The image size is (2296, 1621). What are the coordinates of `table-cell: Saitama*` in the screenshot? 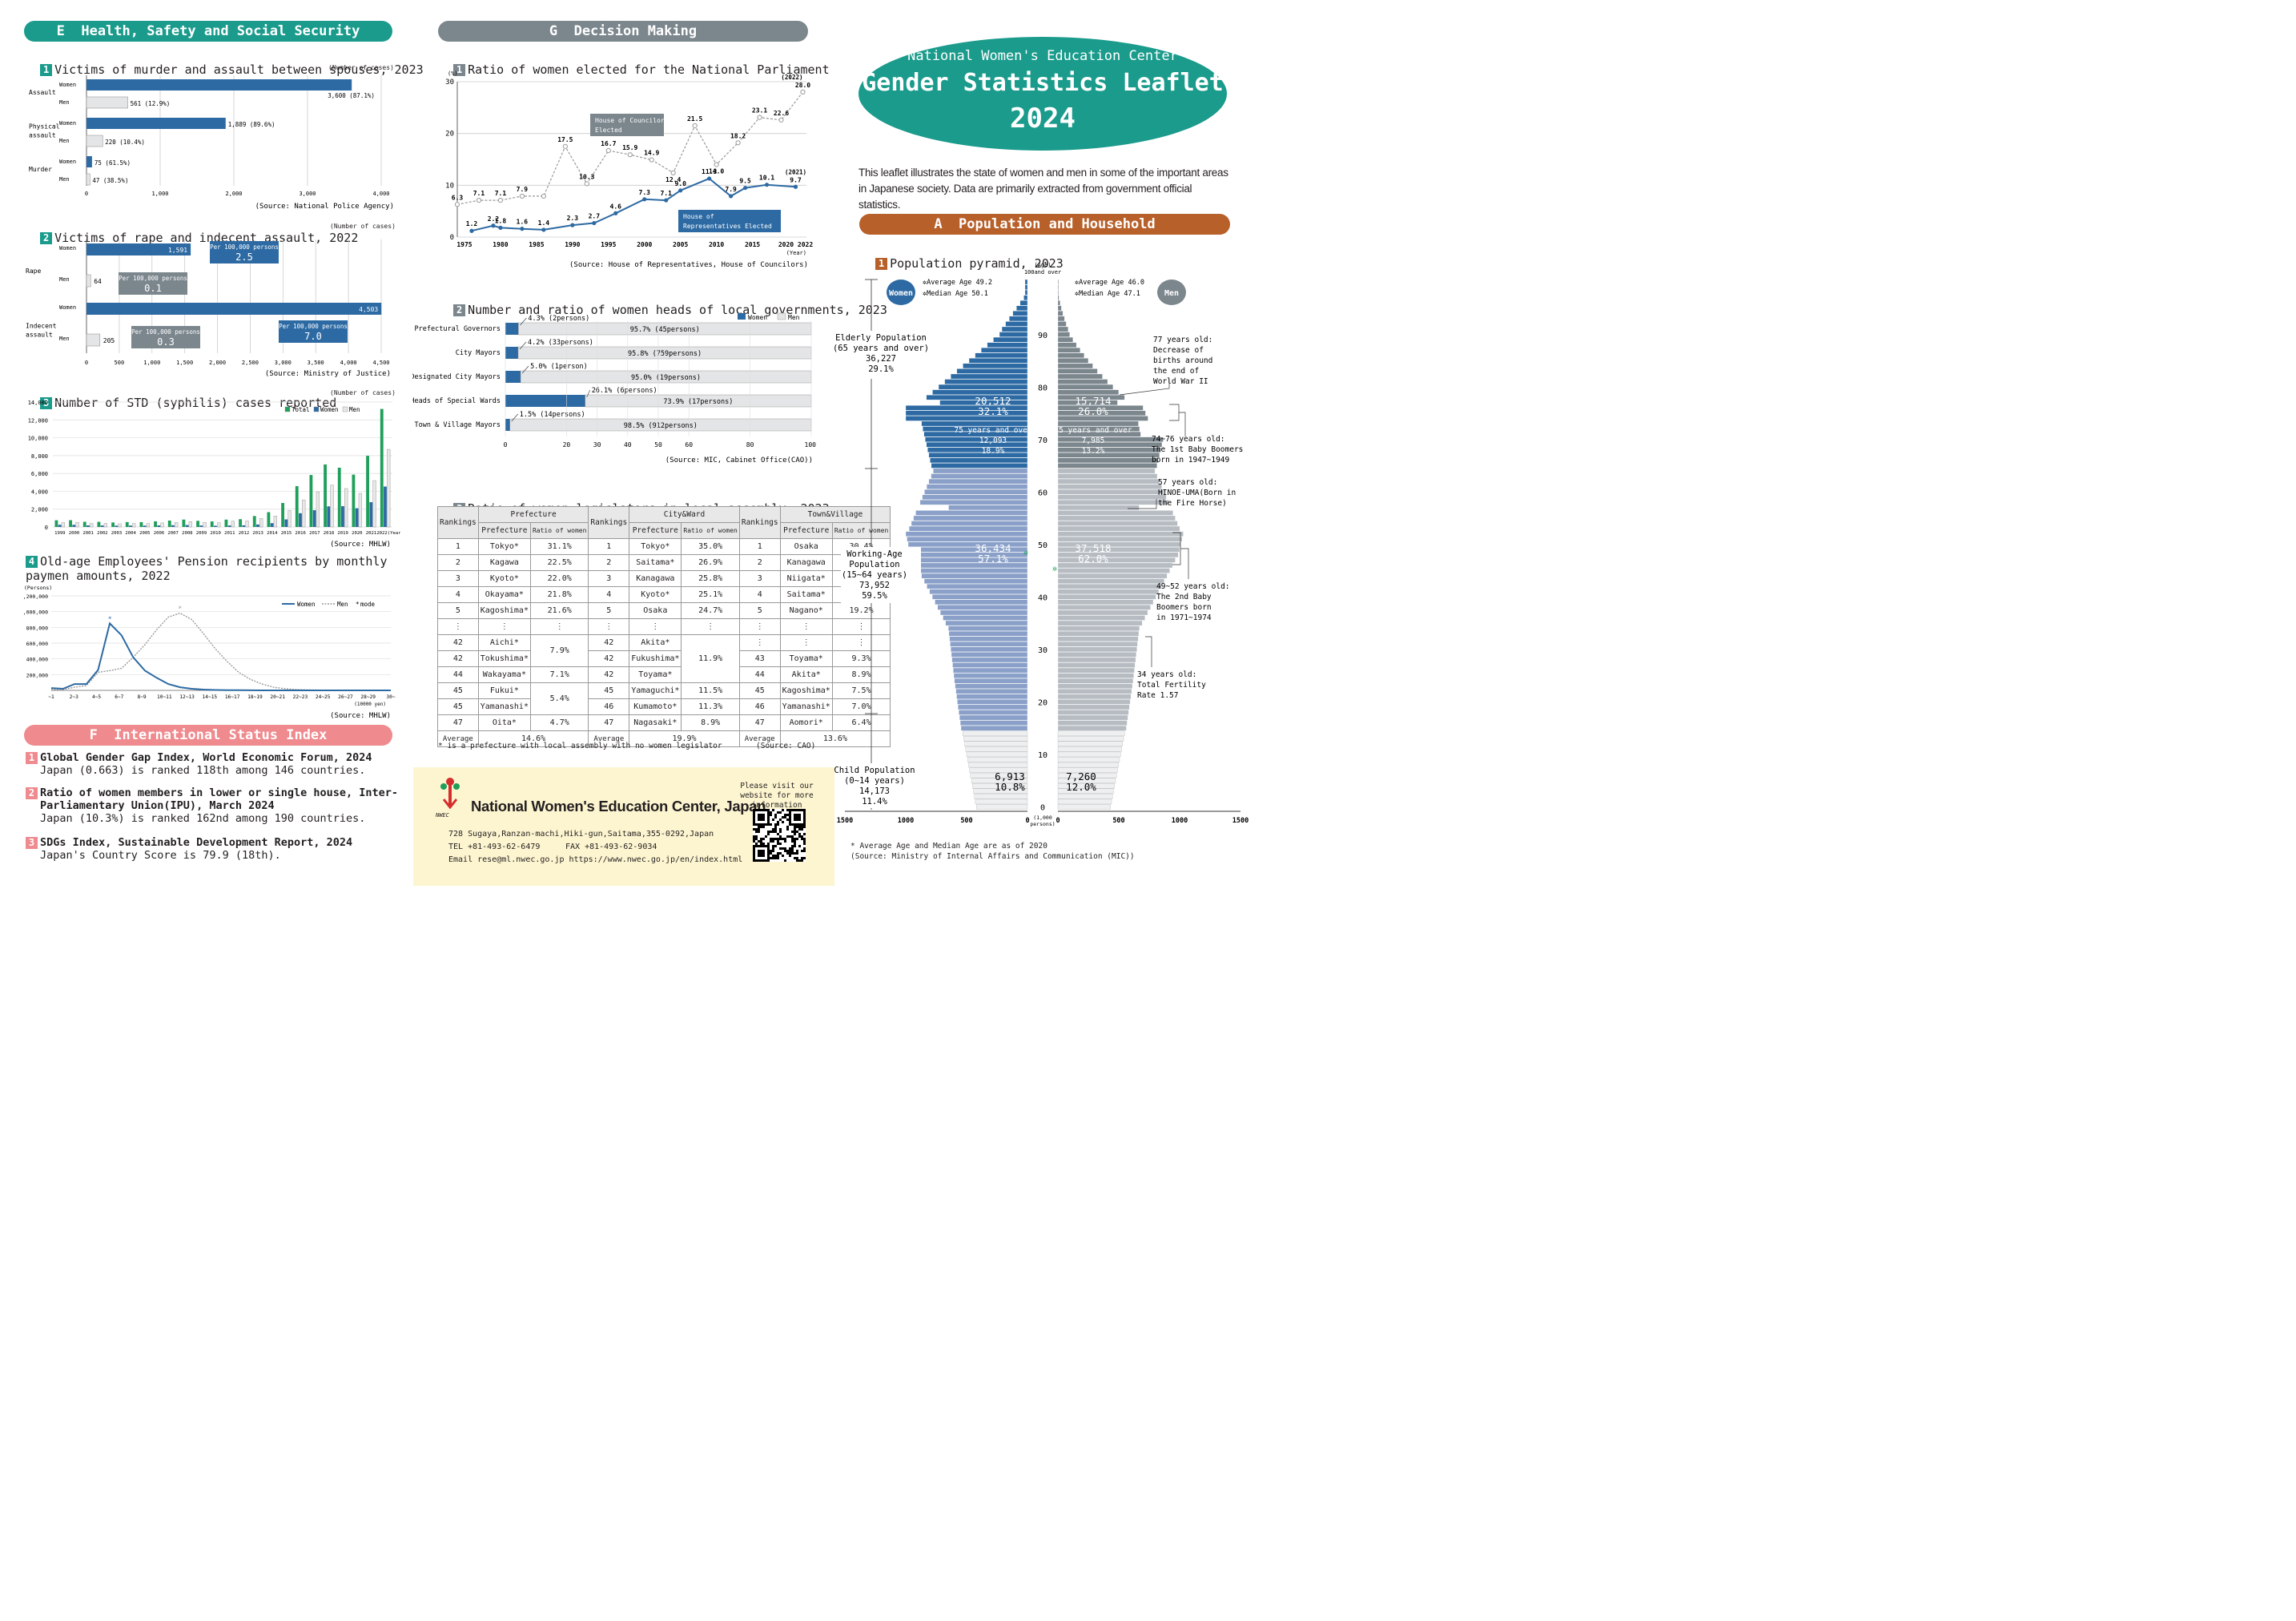 It's located at (655, 562).